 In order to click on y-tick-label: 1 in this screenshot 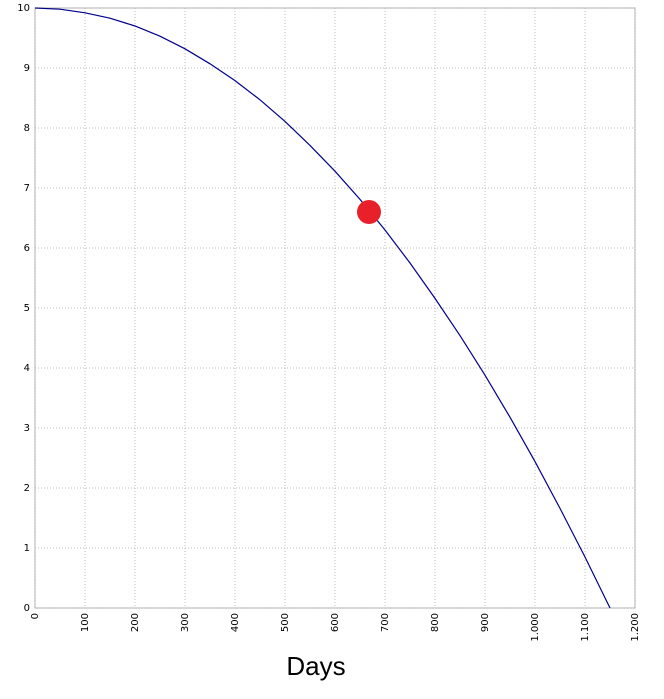, I will do `click(27, 548)`.